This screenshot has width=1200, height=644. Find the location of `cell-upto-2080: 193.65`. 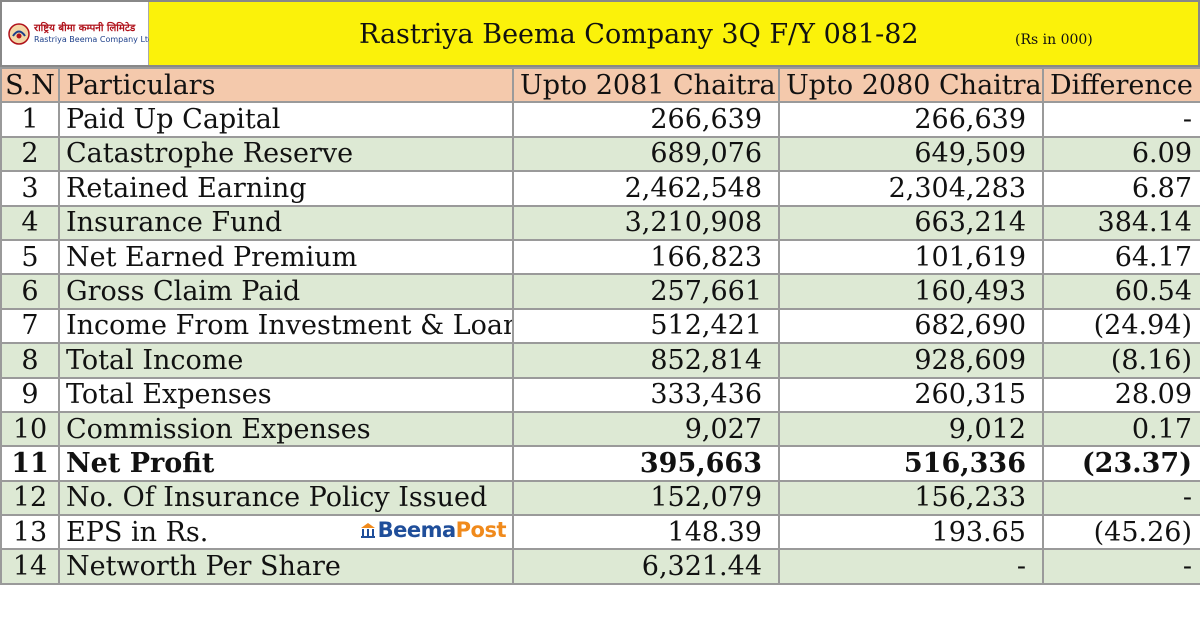

cell-upto-2080: 193.65 is located at coordinates (911, 532).